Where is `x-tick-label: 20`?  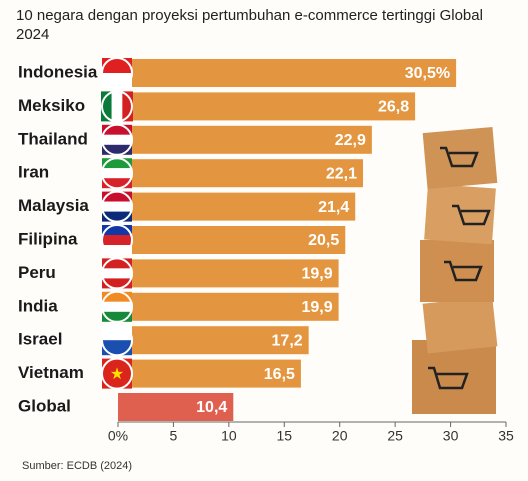
x-tick-label: 20 is located at coordinates (340, 436).